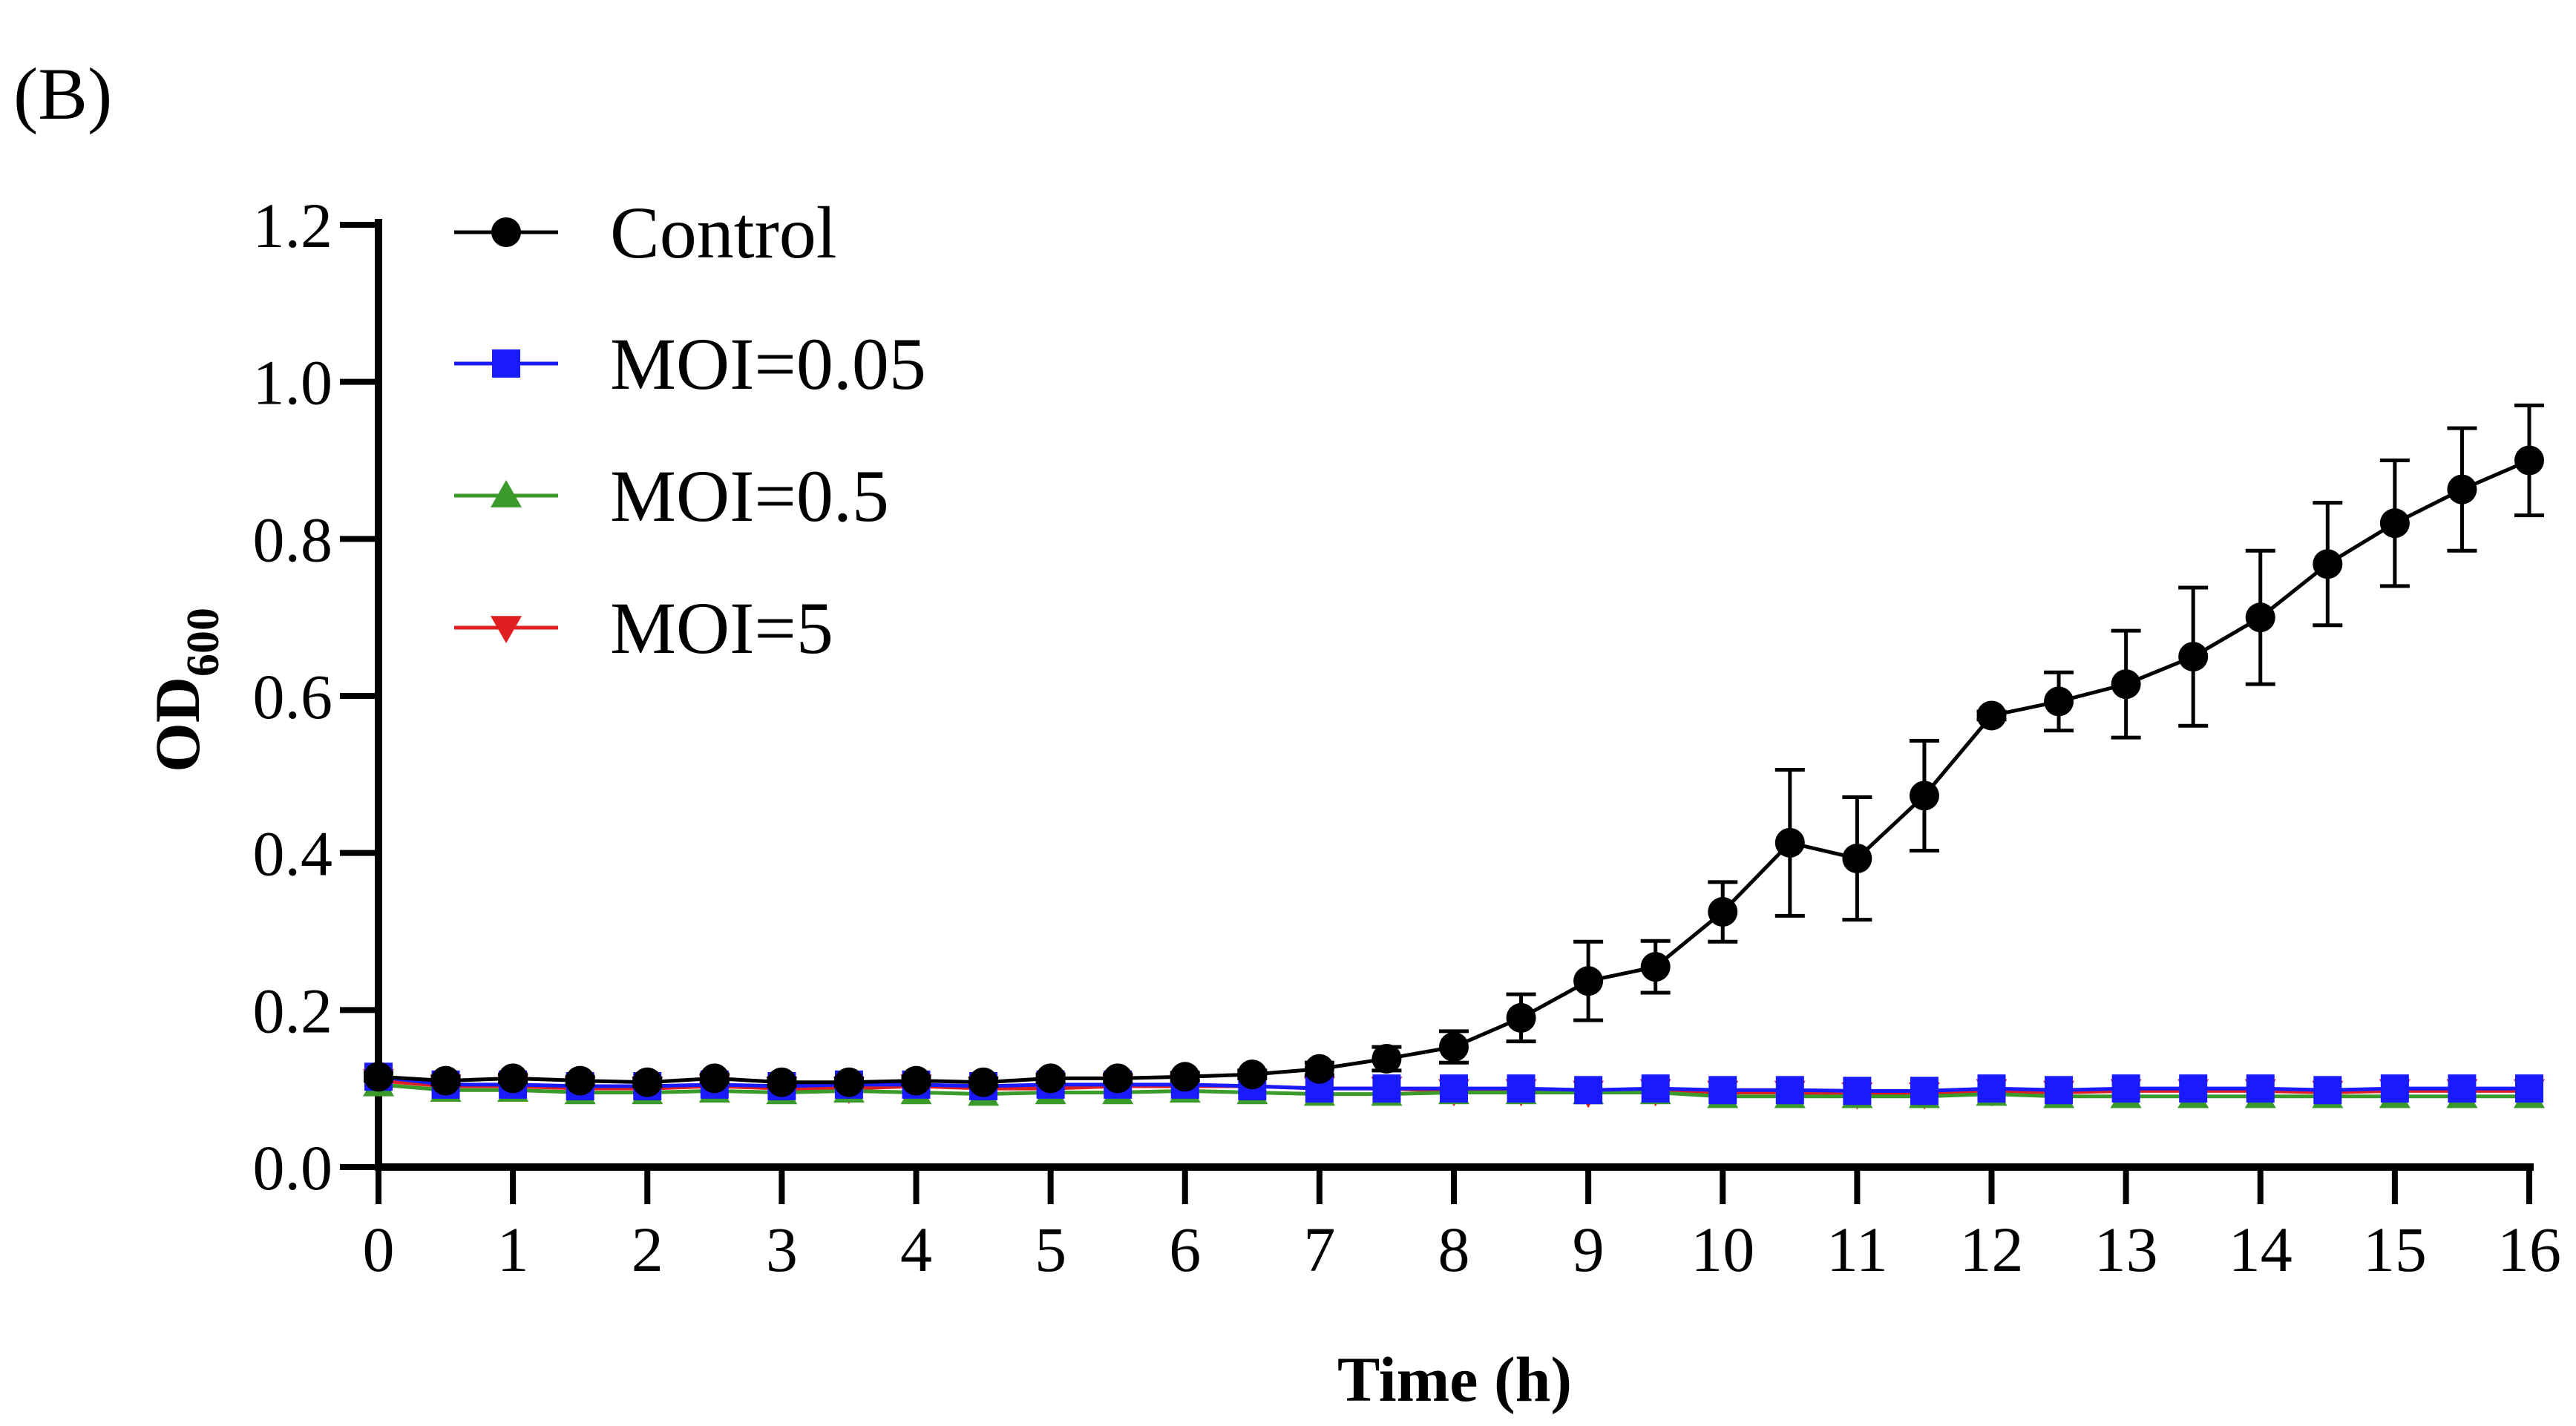 The image size is (2576, 1426). Describe the element at coordinates (782, 1249) in the screenshot. I see `x-tick-label: 3` at that location.